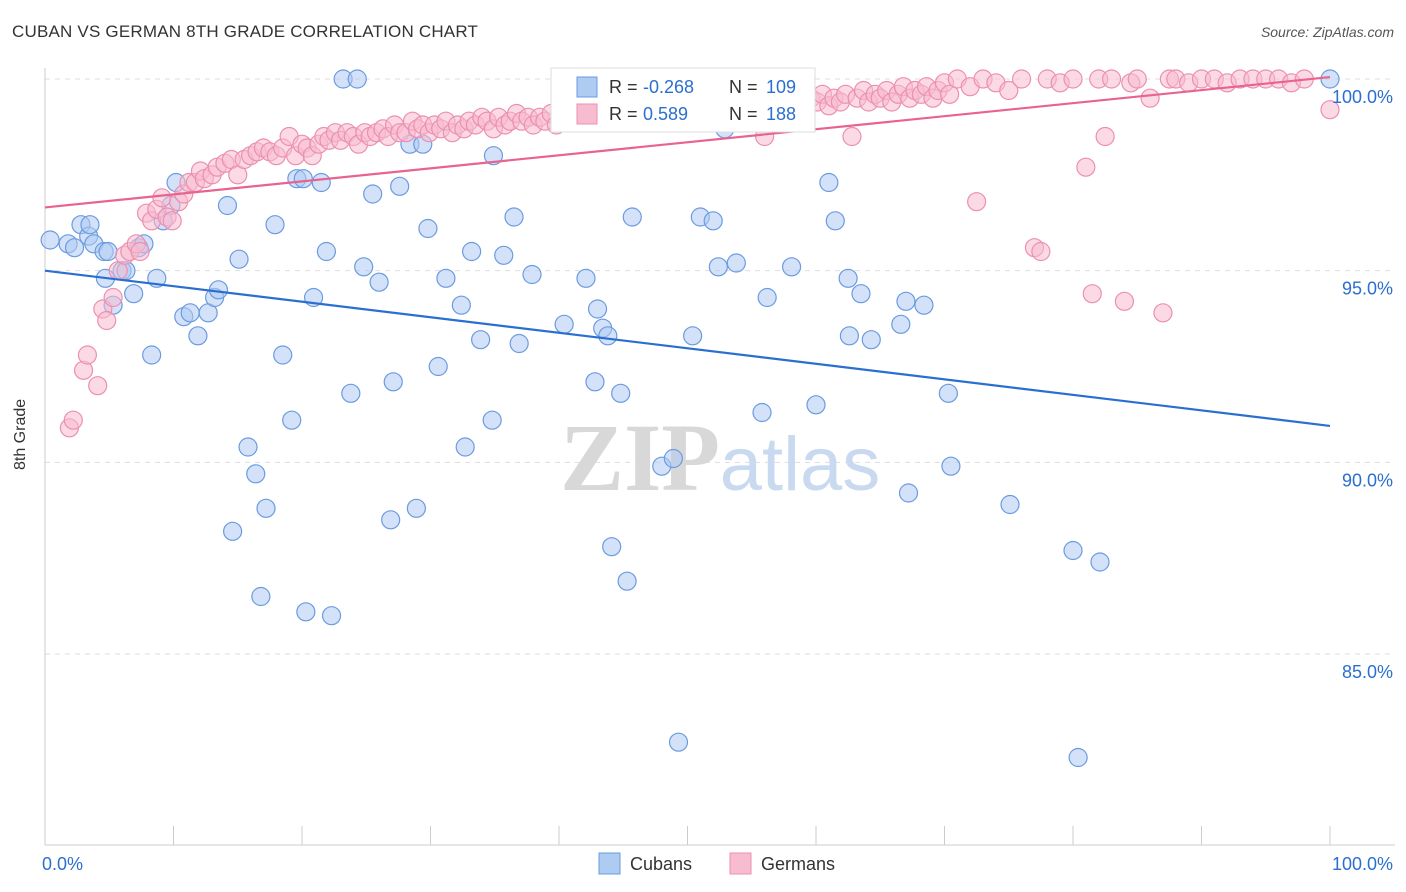 The height and width of the screenshot is (892, 1406). I want to click on series-legend: Cubans Germans, so click(716, 863).